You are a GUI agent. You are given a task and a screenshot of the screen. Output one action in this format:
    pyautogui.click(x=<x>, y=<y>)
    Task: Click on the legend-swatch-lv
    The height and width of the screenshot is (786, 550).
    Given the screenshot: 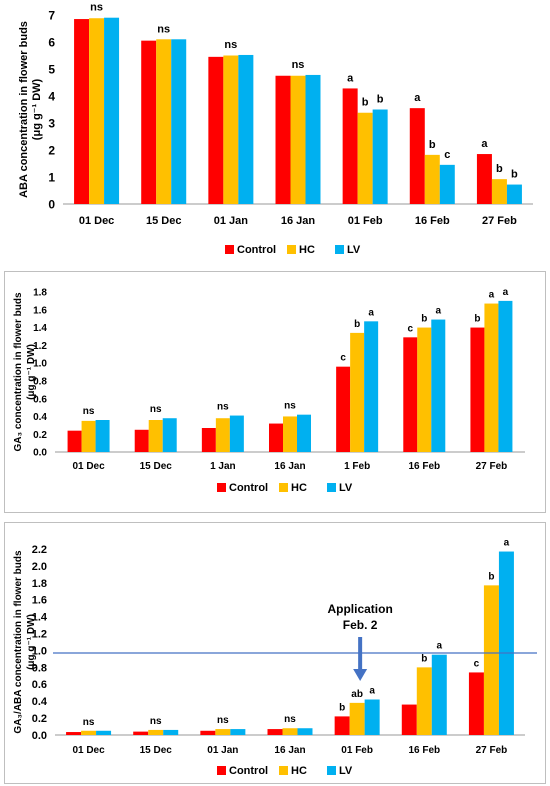 What is the action you would take?
    pyautogui.click(x=339, y=249)
    